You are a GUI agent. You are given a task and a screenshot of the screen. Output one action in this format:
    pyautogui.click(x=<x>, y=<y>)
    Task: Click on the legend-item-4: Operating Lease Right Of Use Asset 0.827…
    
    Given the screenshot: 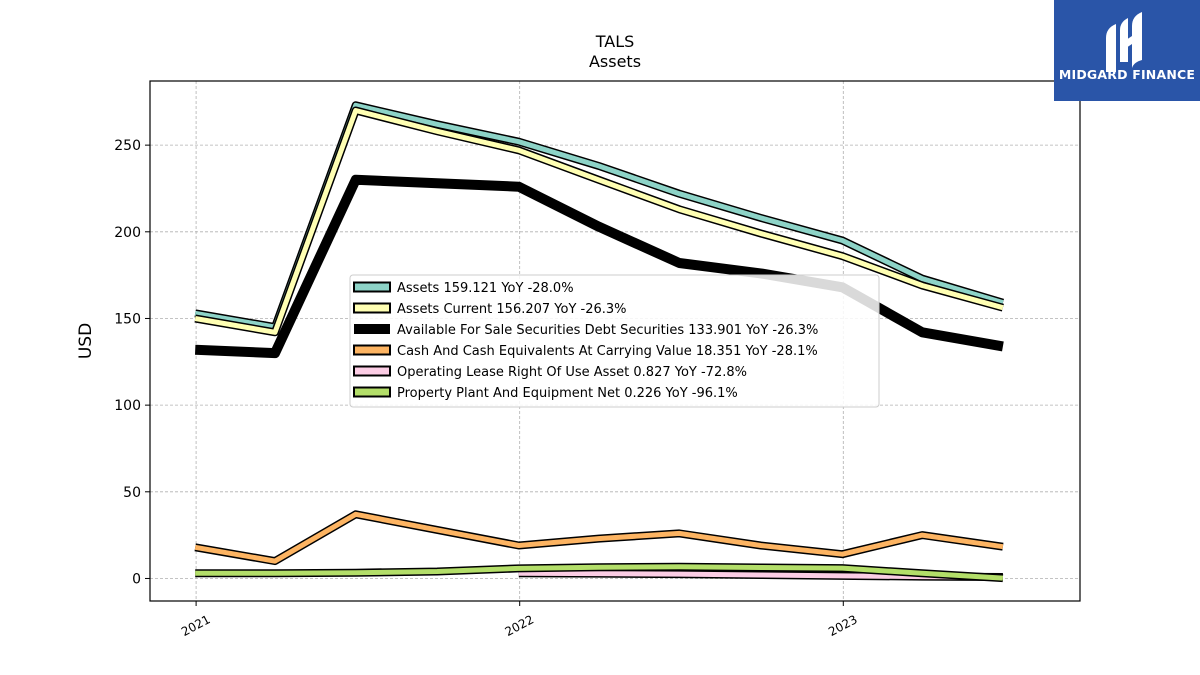 What is the action you would take?
    pyautogui.click(x=550, y=372)
    